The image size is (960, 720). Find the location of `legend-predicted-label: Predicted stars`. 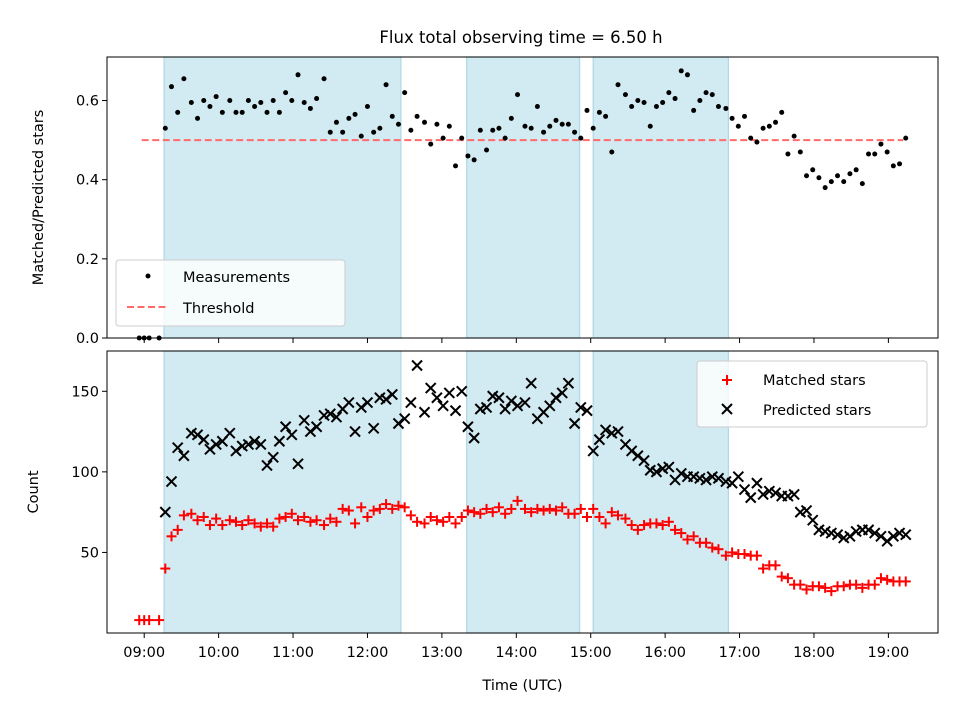

legend-predicted-label: Predicted stars is located at coordinates (817, 411).